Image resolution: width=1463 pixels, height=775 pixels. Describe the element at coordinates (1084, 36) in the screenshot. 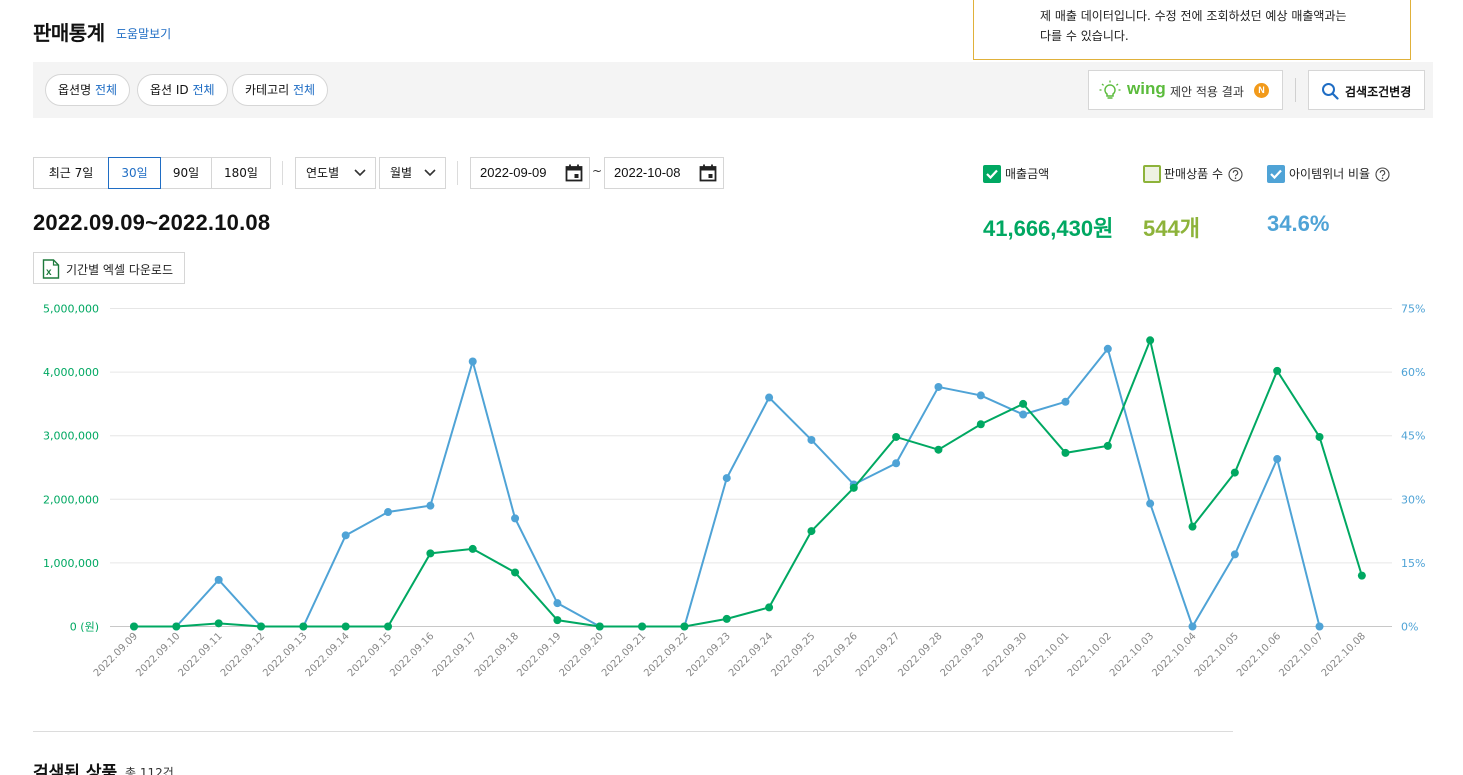

I see `tooltip-text-line-2: 다를 수 있습니다.` at that location.